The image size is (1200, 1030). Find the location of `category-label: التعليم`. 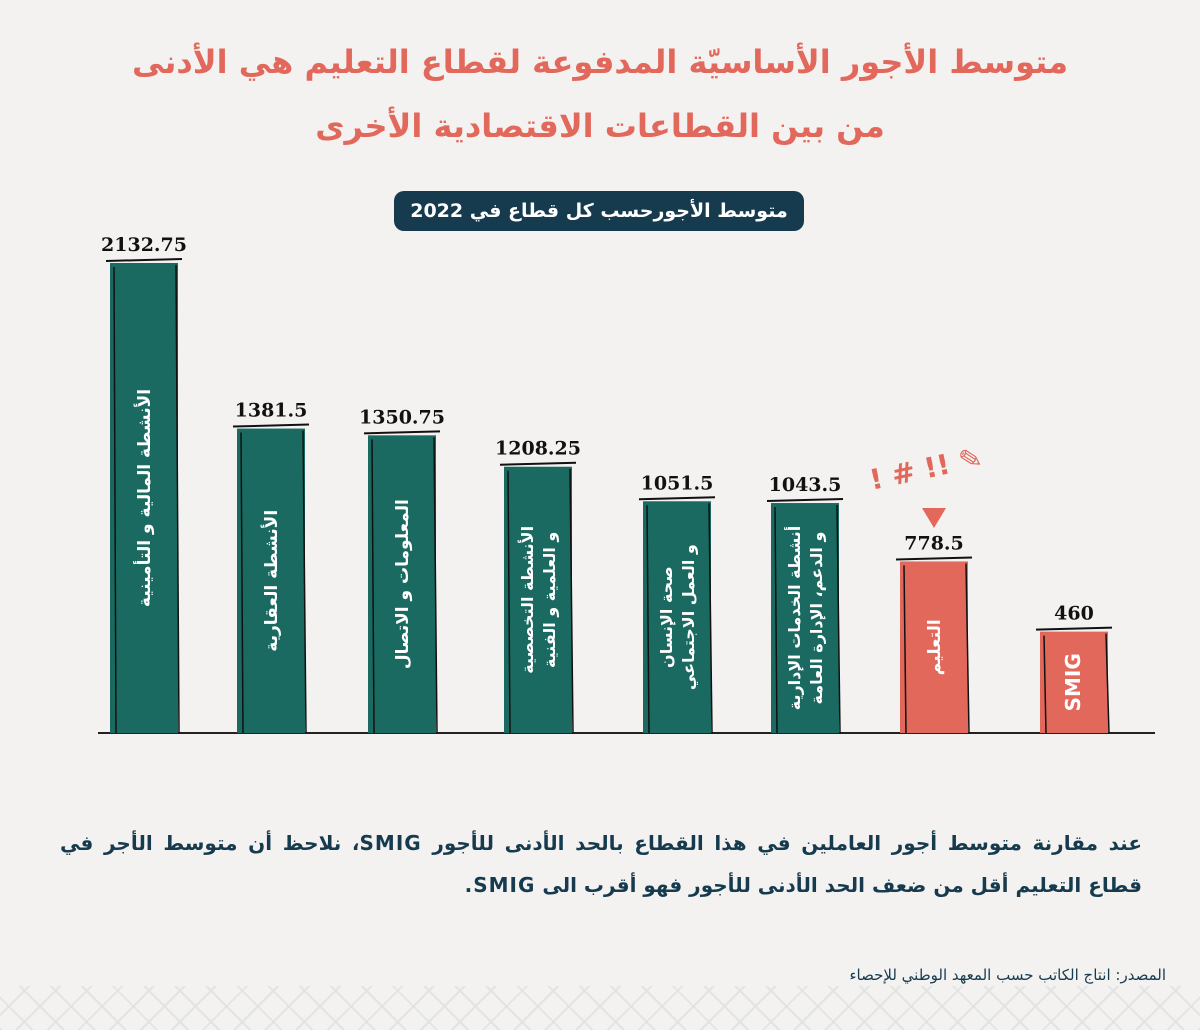

category-label: التعليم is located at coordinates (935, 647).